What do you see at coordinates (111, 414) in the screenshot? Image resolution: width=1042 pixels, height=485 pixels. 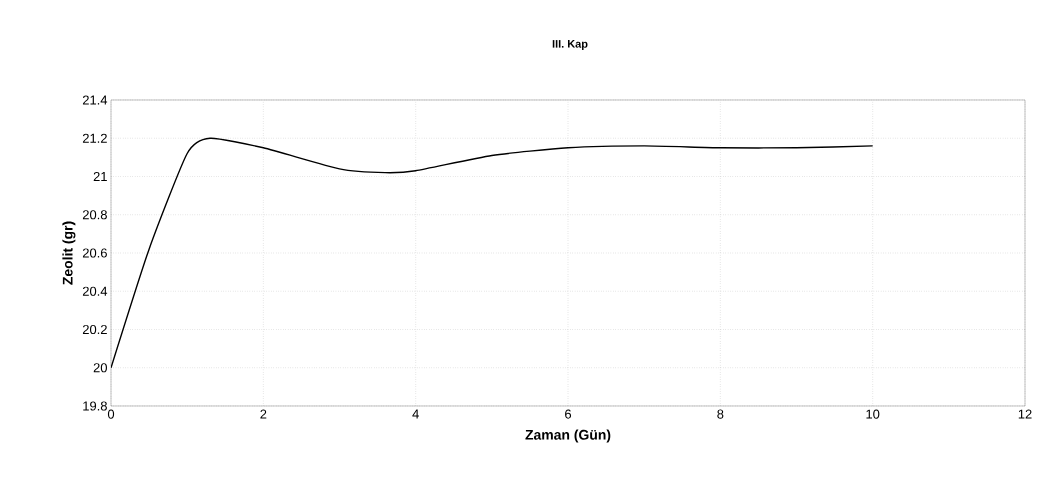 I see `x-tick-label: 0` at bounding box center [111, 414].